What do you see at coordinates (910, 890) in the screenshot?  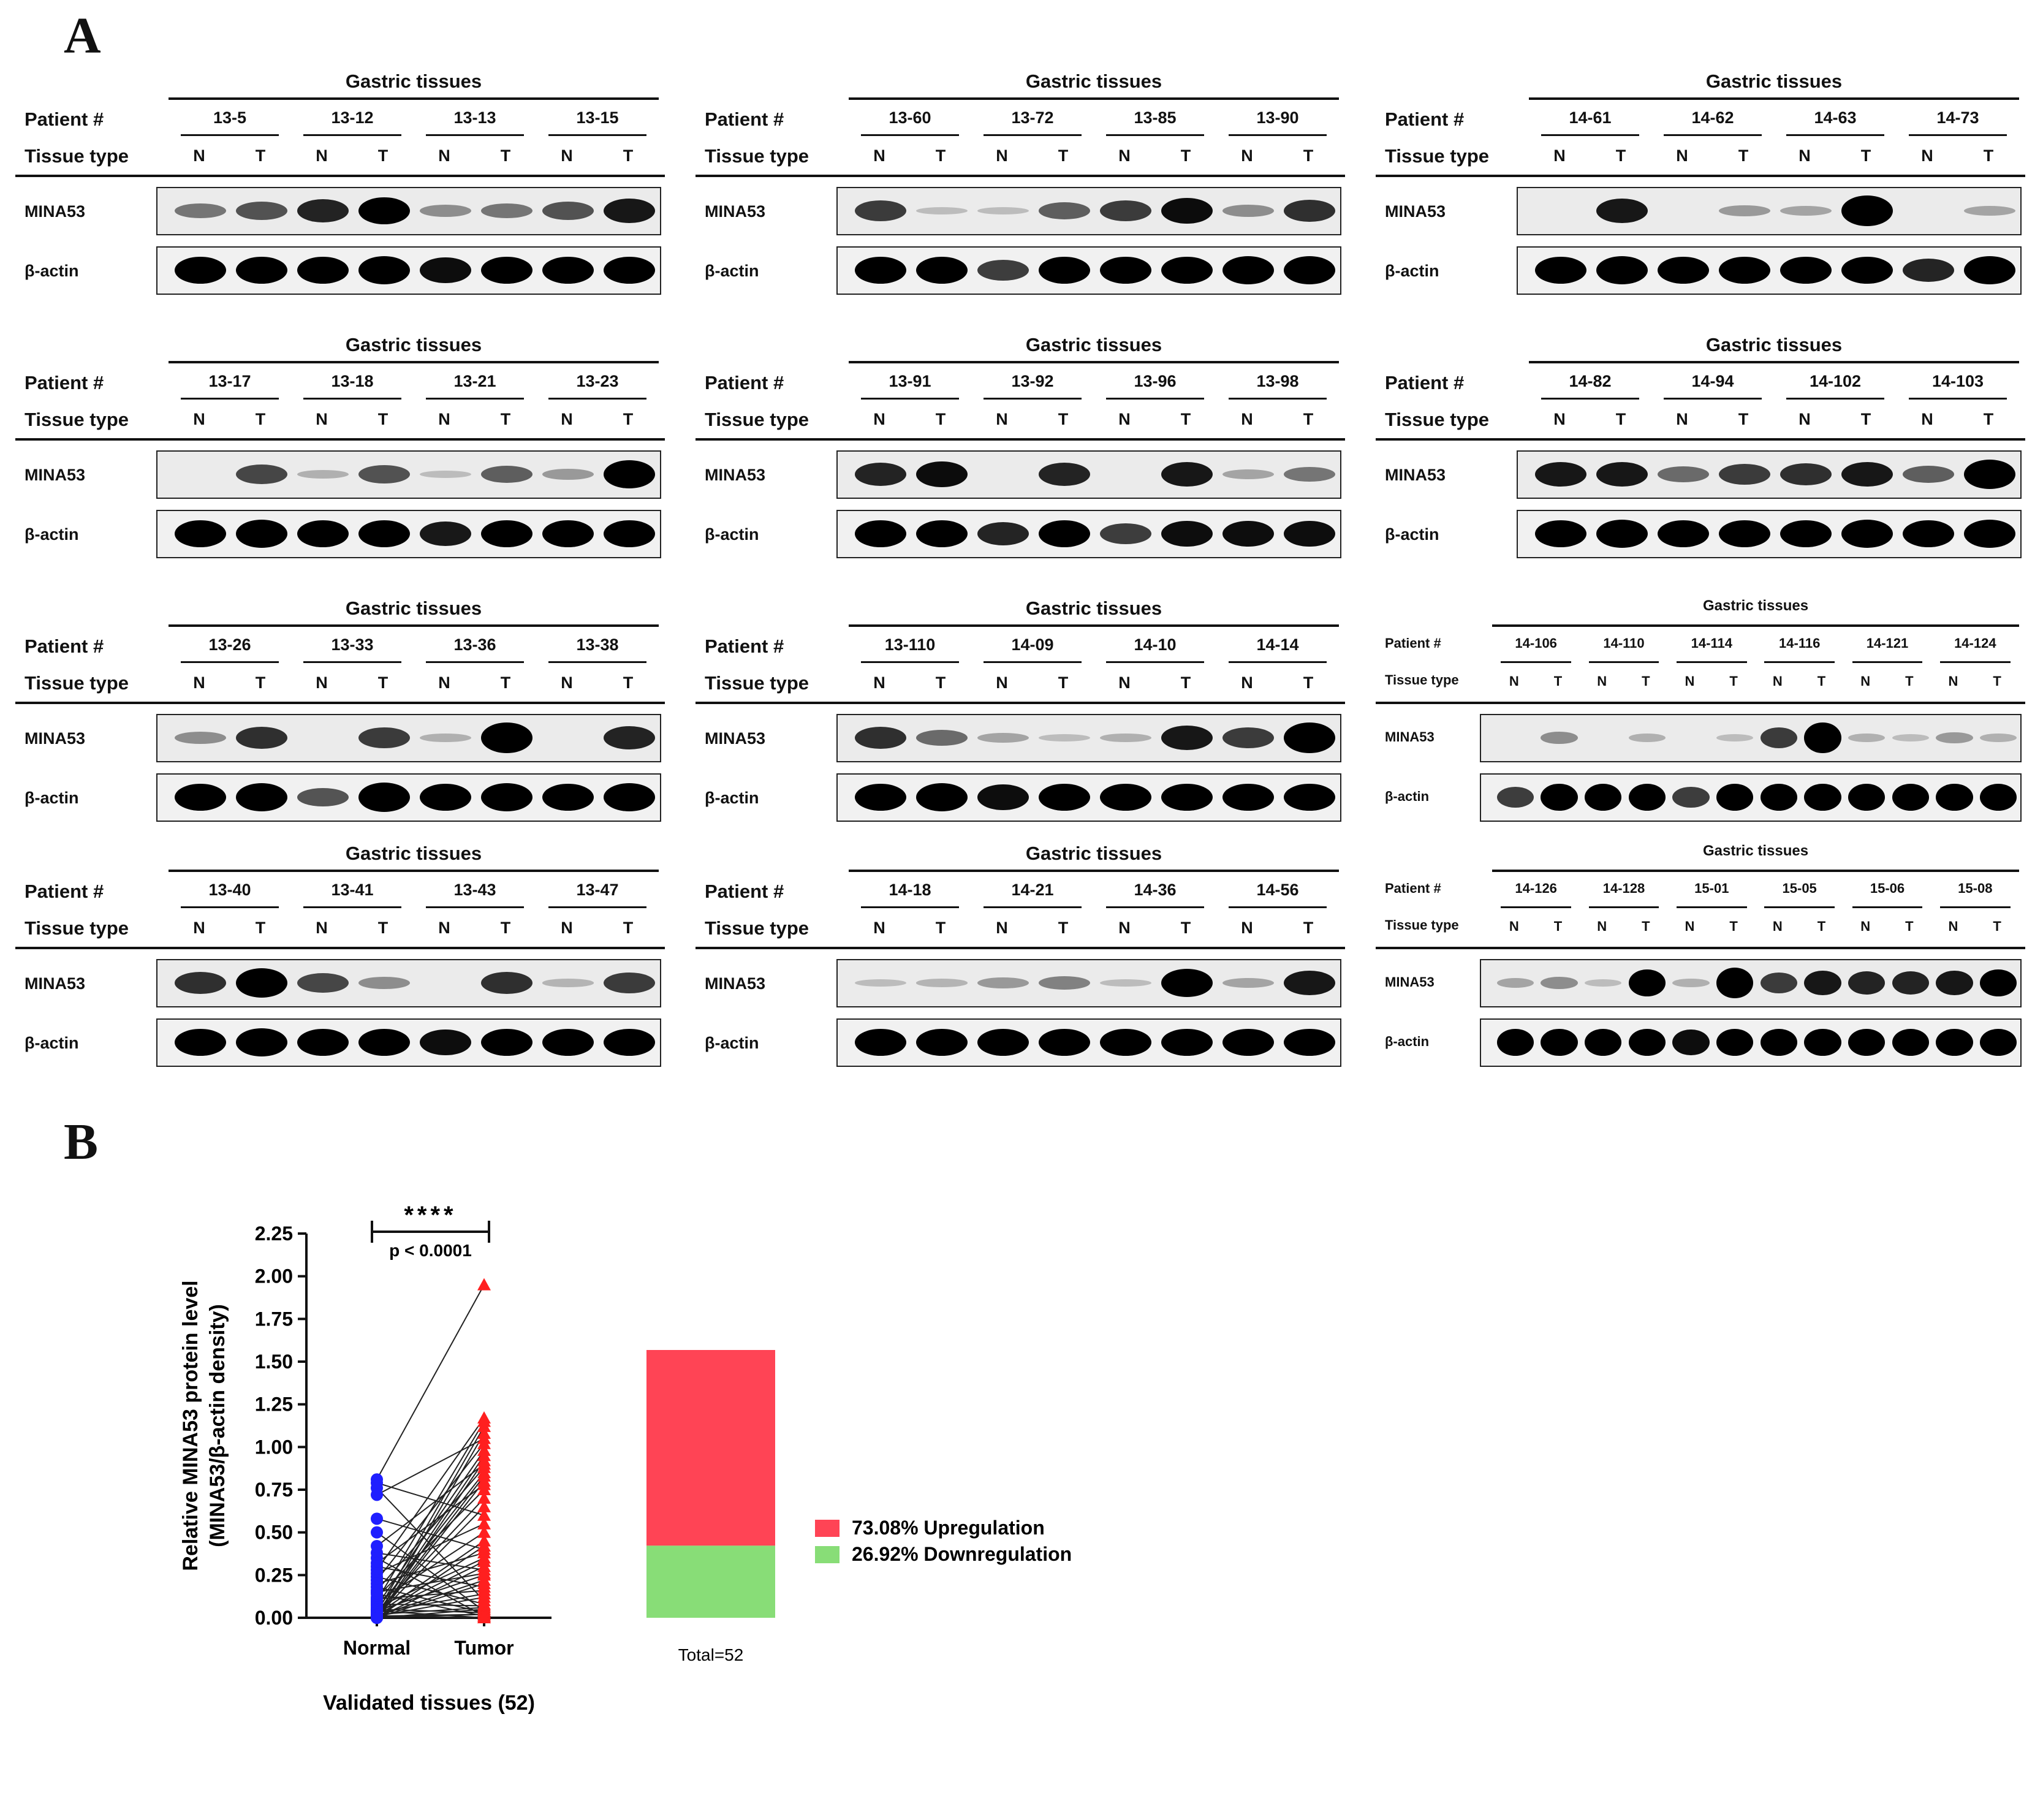 I see `patient-id: 14-18` at bounding box center [910, 890].